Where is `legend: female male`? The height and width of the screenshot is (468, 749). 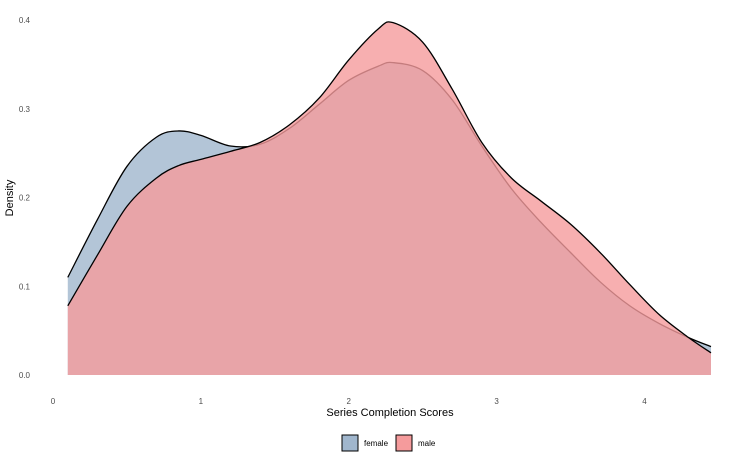
legend: female male is located at coordinates (388, 443).